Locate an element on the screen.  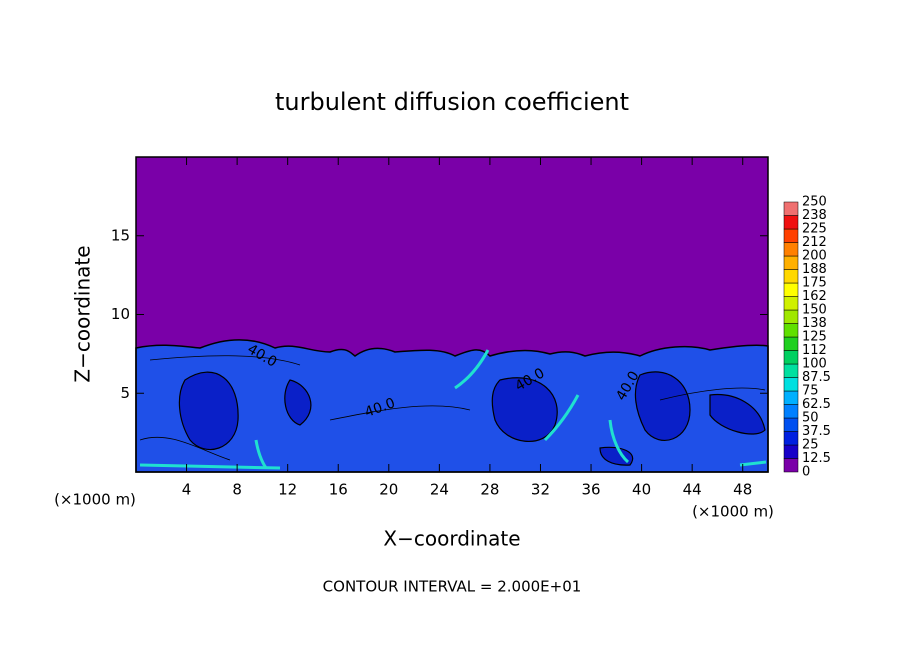
x-tick-label: 24 is located at coordinates (439, 490).